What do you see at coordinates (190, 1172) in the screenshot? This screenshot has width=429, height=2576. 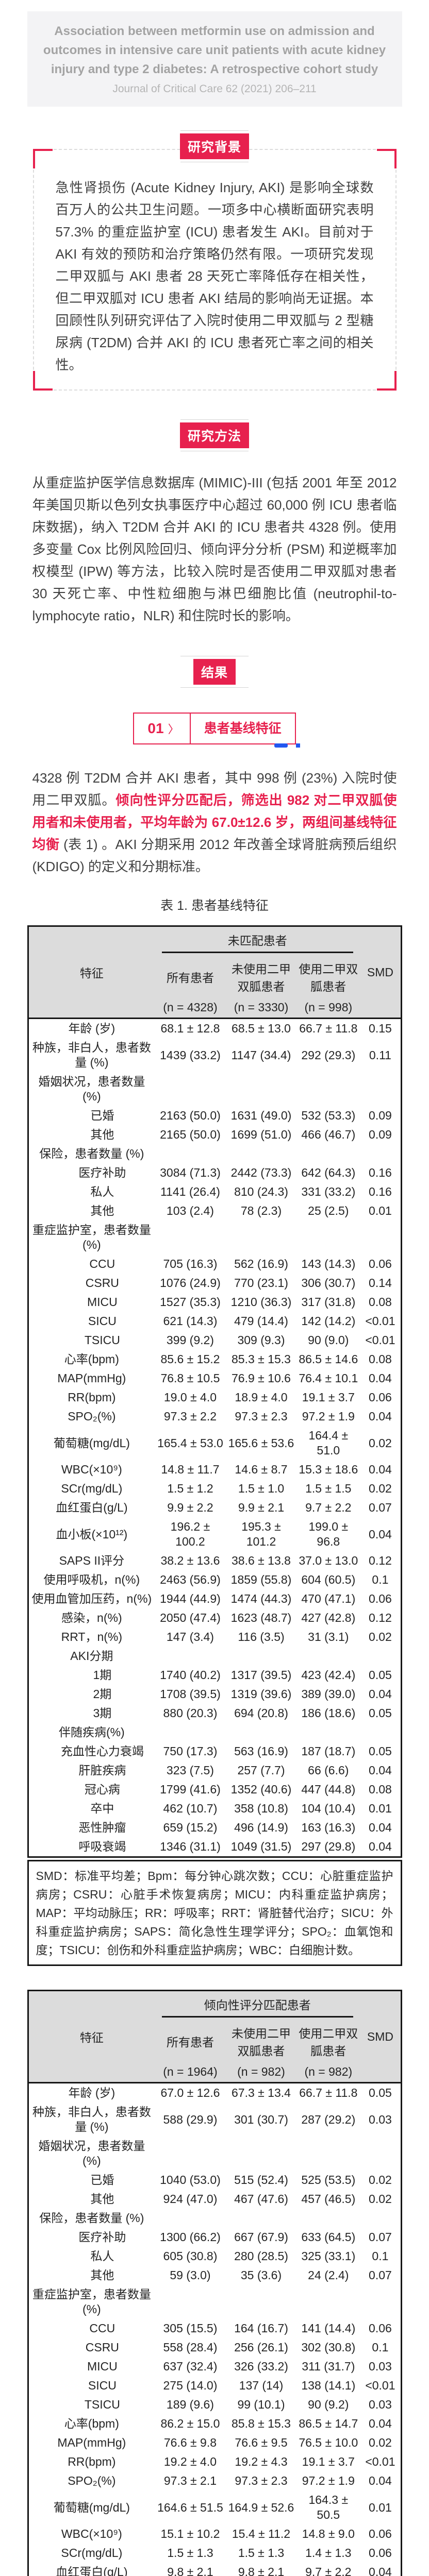 I see `cell: 3084 (71.3)` at bounding box center [190, 1172].